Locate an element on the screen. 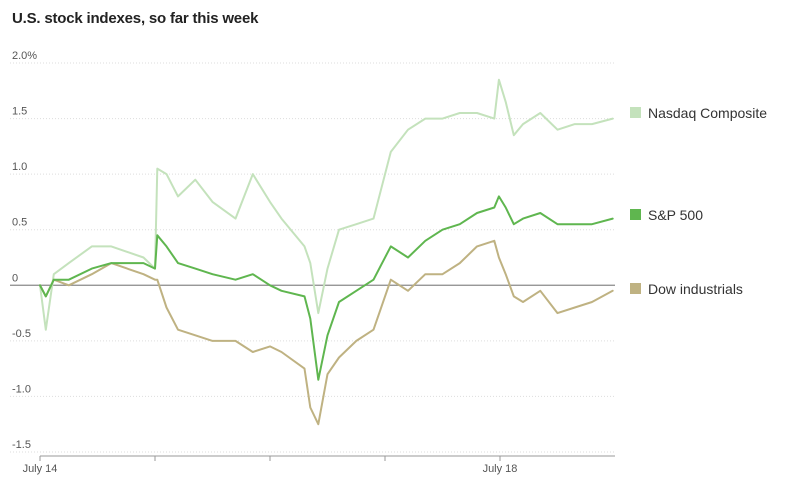  y-tick-label: -1.5 is located at coordinates (21, 445).